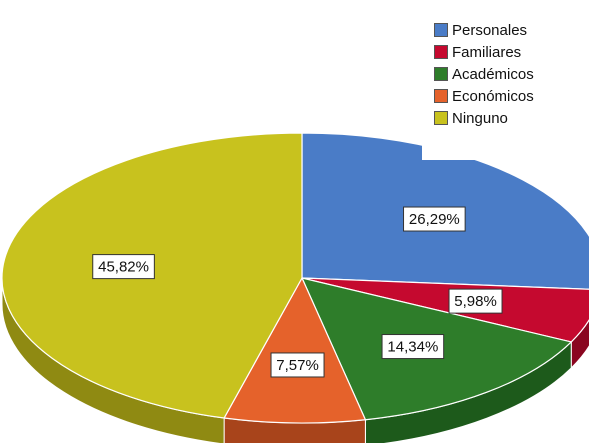 The height and width of the screenshot is (443, 589). Describe the element at coordinates (480, 118) in the screenshot. I see `legend-label-ninguno: Ninguno` at that location.